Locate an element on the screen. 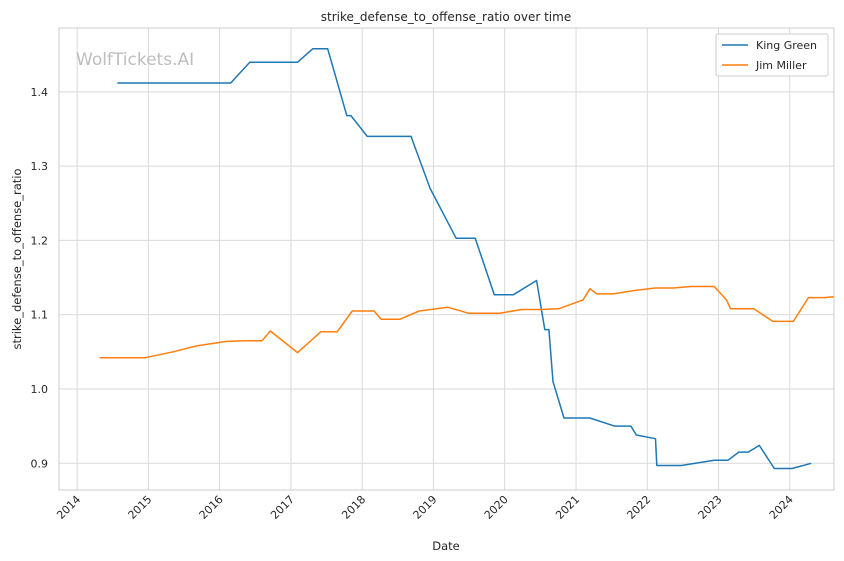 This screenshot has width=844, height=561. y-axis-ticks: 0.9 1.0 1.1 1.2 1.3 1.4 is located at coordinates (40, 278).